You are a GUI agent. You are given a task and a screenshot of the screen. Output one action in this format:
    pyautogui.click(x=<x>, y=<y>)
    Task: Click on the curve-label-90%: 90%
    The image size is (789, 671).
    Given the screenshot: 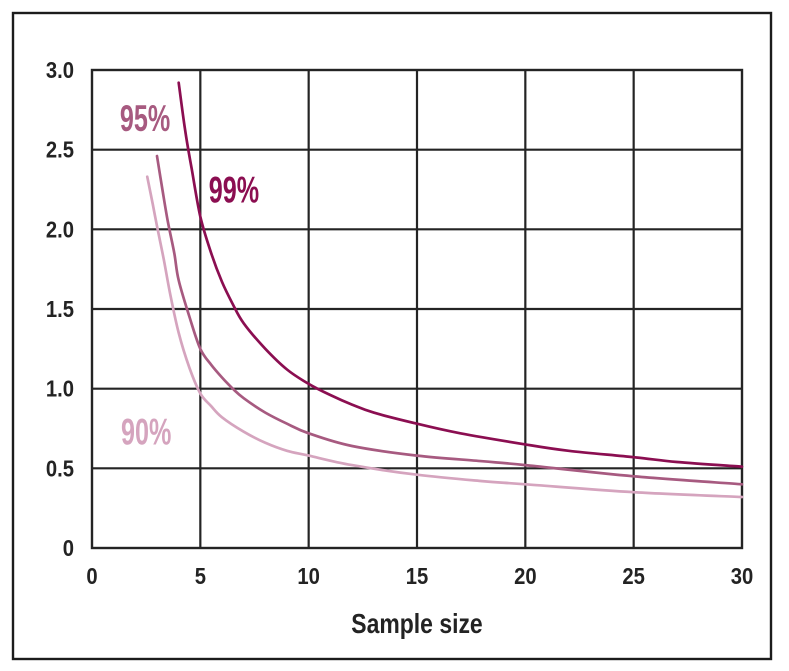 What is the action you would take?
    pyautogui.click(x=146, y=432)
    